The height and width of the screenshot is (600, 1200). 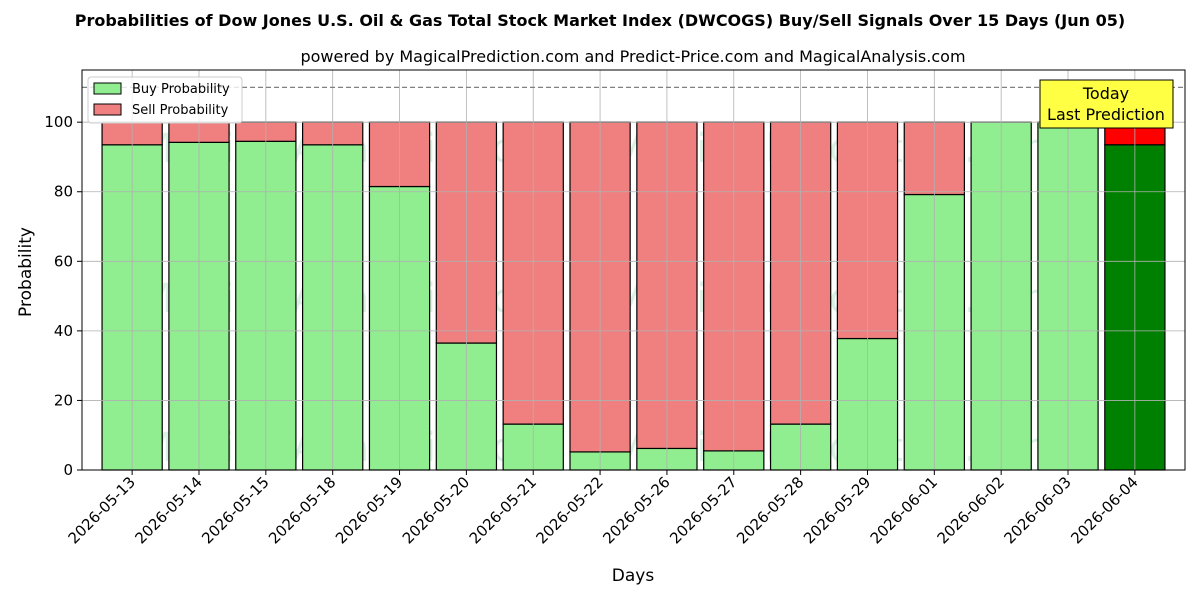 What do you see at coordinates (58, 122) in the screenshot?
I see `y-tick-label: 100` at bounding box center [58, 122].